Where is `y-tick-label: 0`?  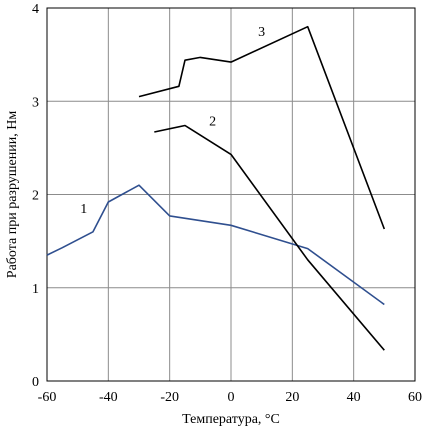 y-tick-label: 0 is located at coordinates (35, 382).